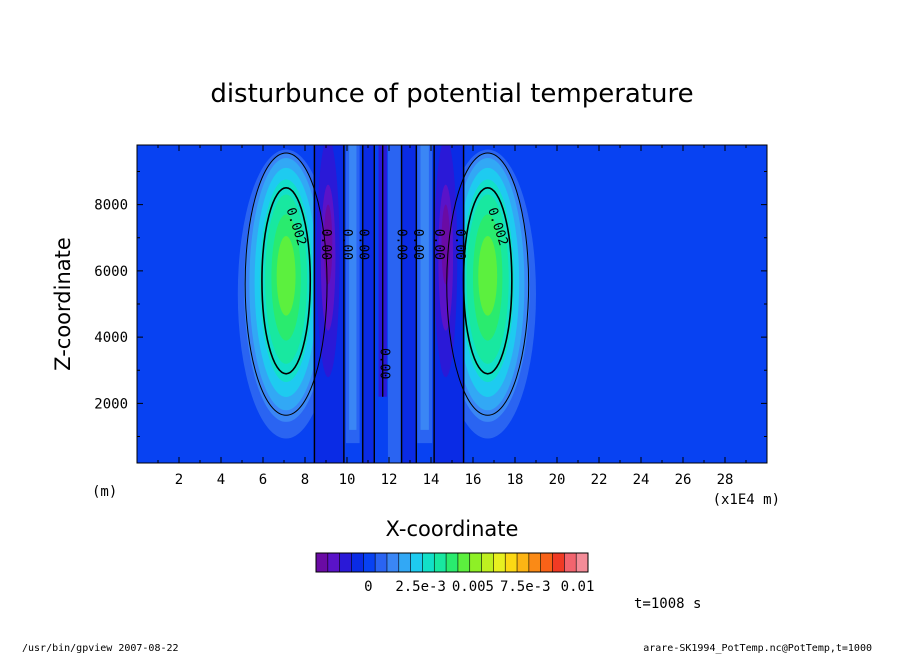 This screenshot has height=654, width=904. Describe the element at coordinates (111, 338) in the screenshot. I see `y-tick-label: 4000` at that location.